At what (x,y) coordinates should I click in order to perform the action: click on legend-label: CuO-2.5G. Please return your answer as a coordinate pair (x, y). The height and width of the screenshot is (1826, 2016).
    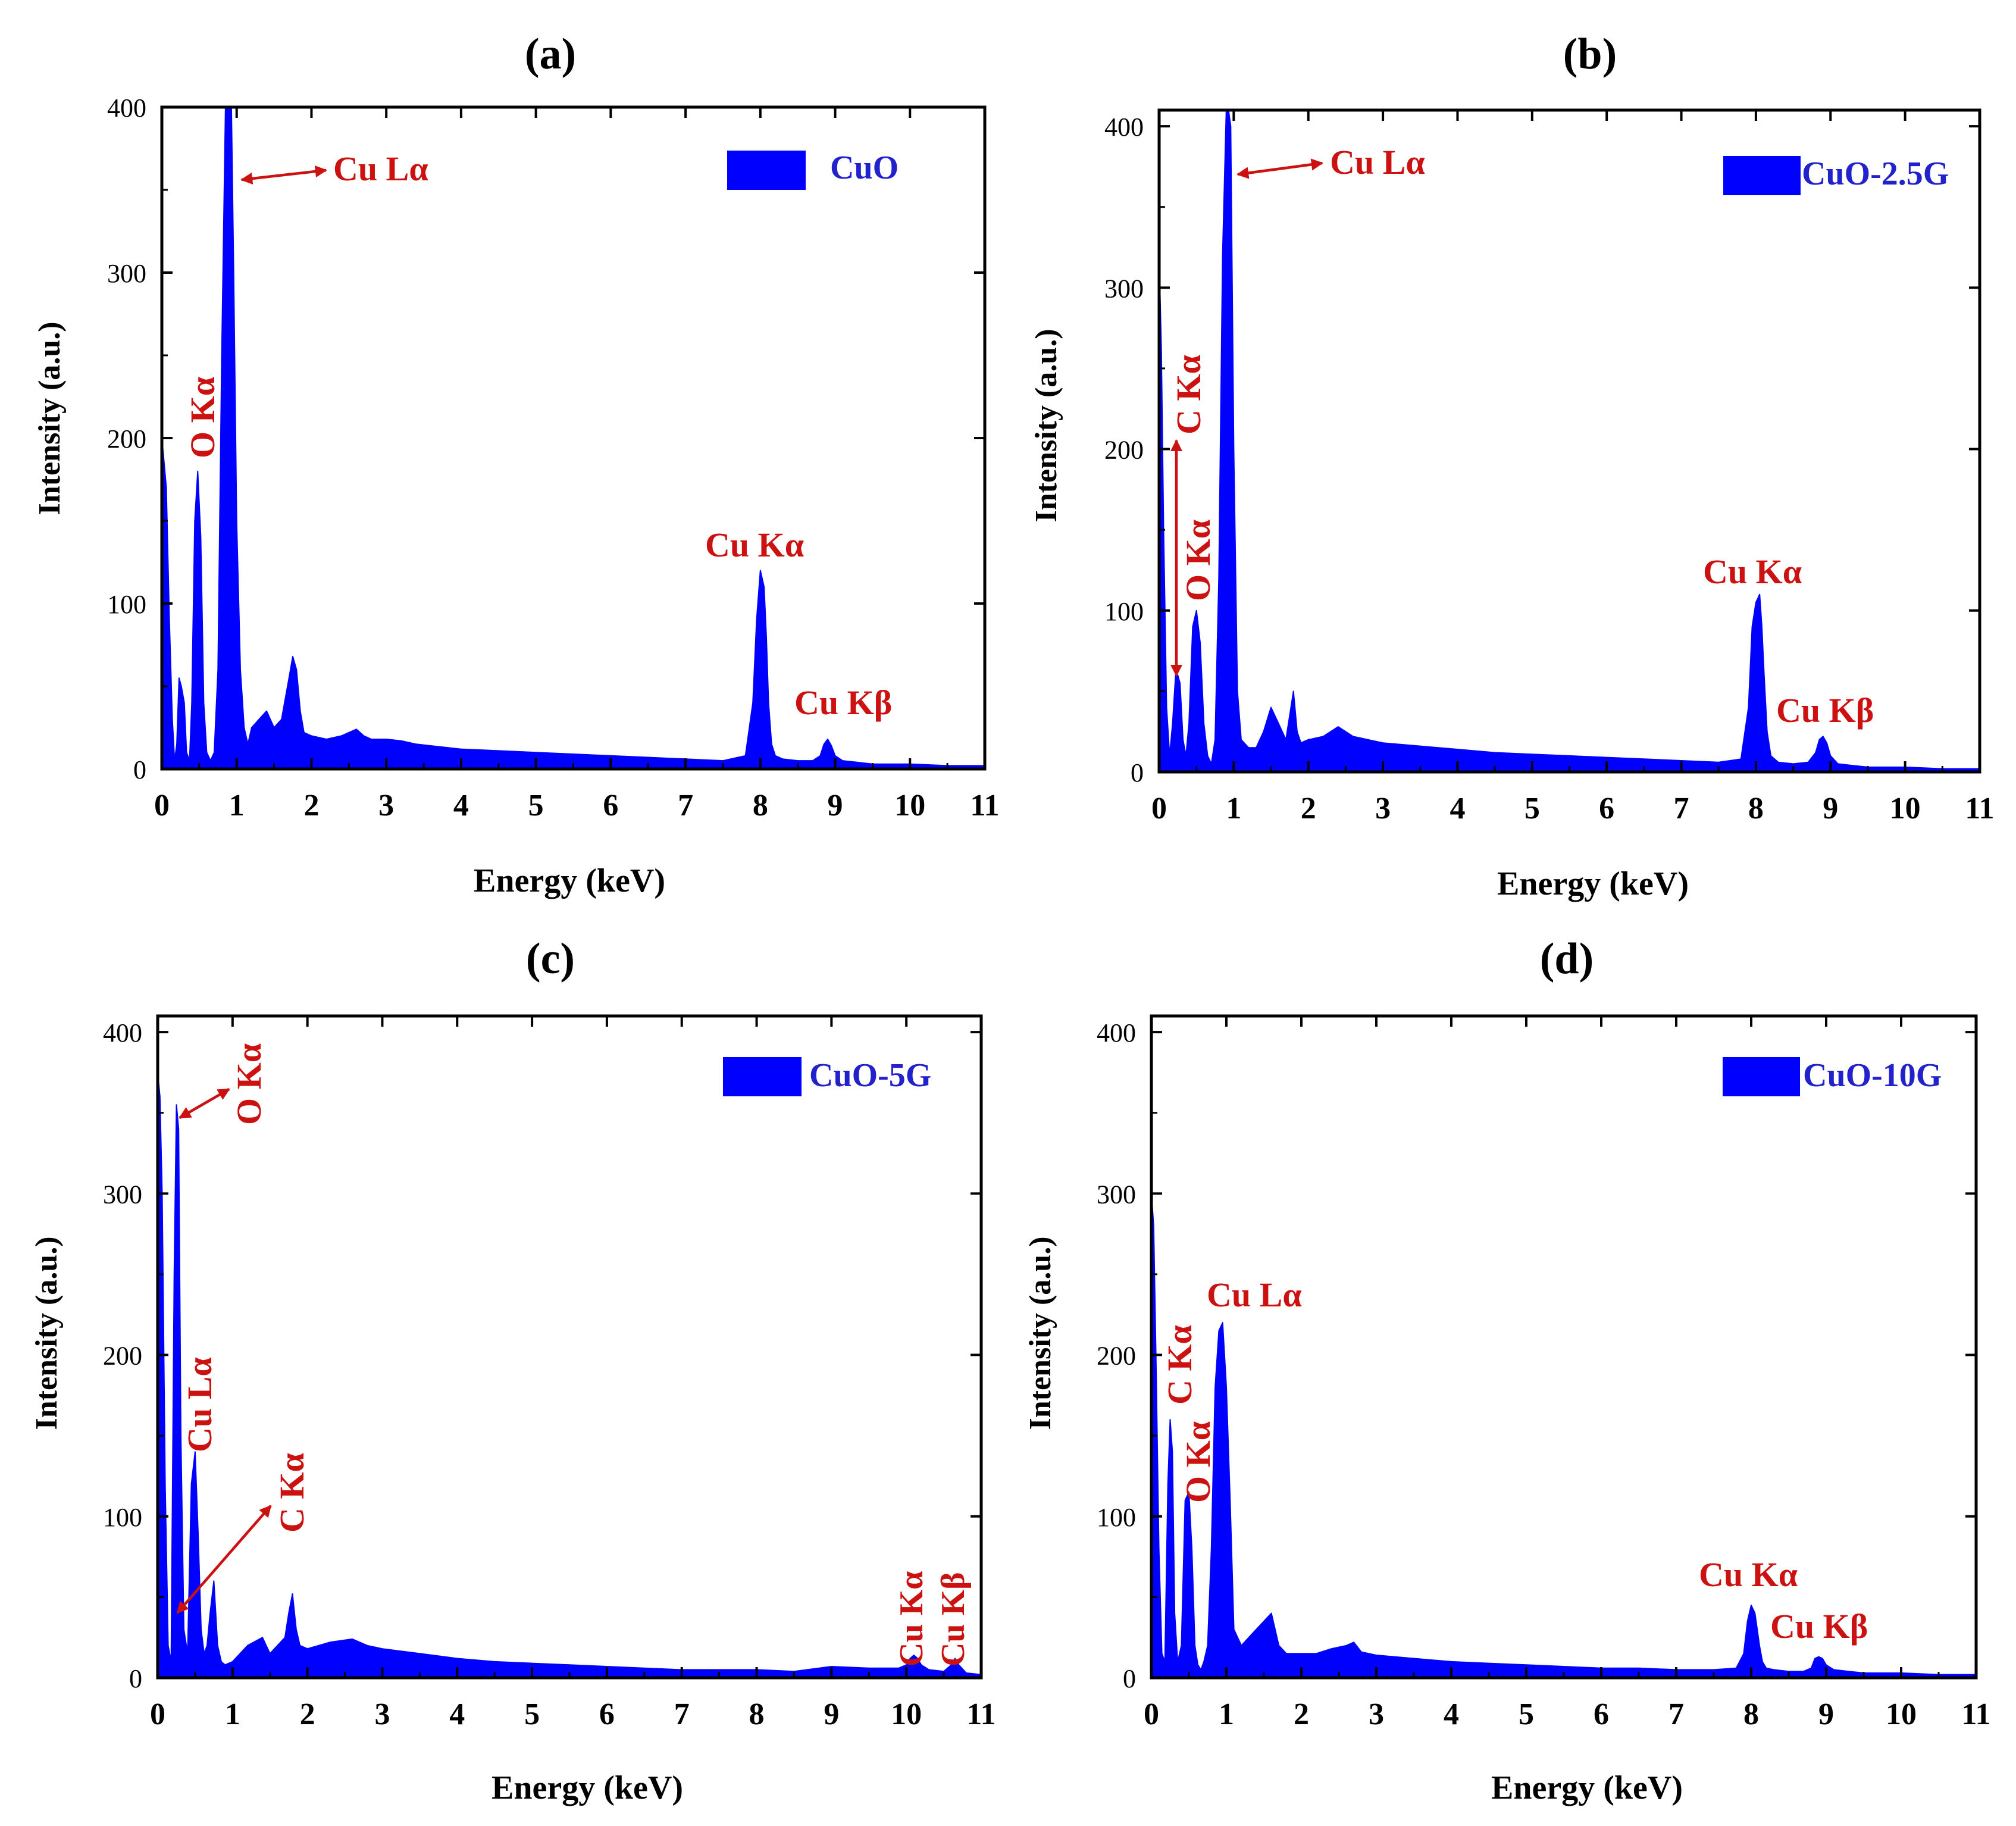
    Looking at the image, I should click on (1875, 173).